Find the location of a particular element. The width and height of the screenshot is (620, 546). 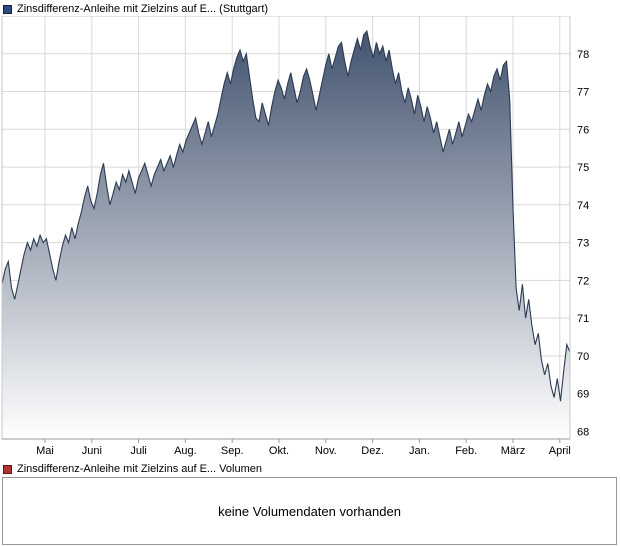

x-axis-label: Juni is located at coordinates (92, 451).